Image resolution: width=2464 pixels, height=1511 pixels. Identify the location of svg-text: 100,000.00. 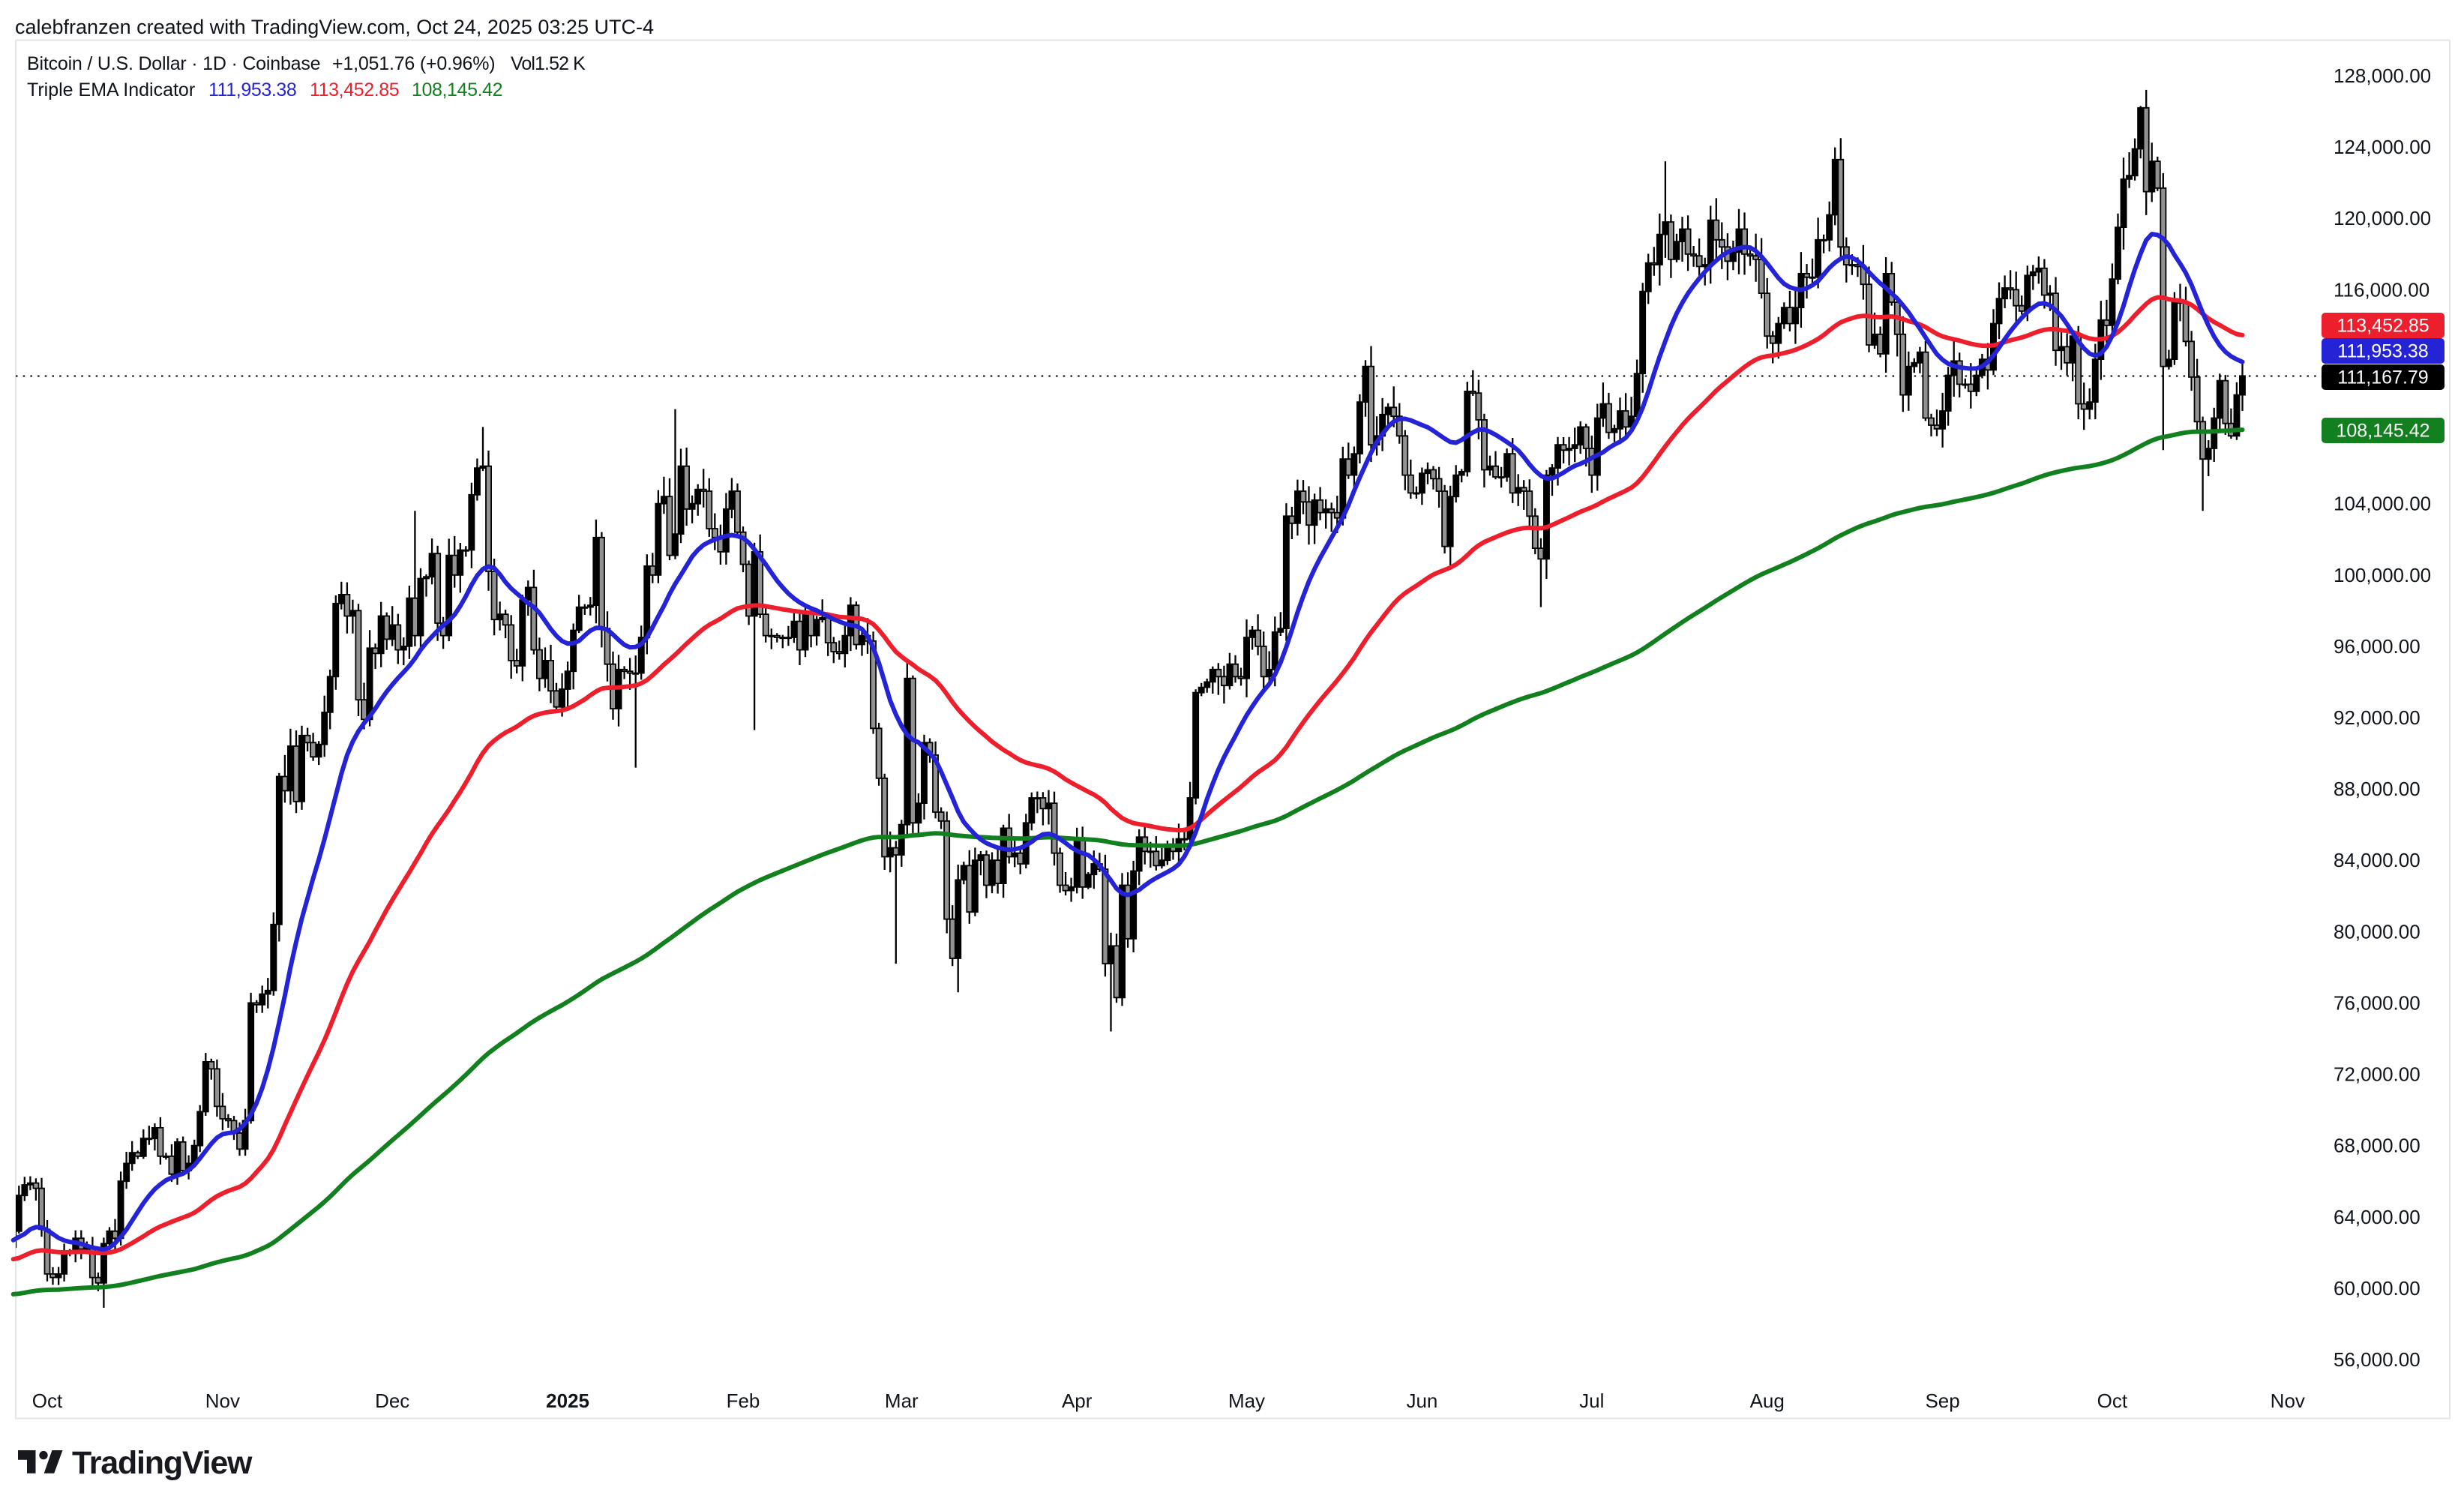
(2382, 575).